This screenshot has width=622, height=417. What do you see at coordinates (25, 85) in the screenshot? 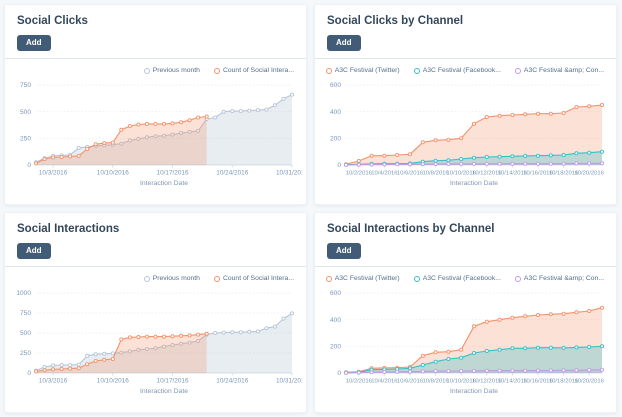
I see `y-axis-tick-label: 750` at bounding box center [25, 85].